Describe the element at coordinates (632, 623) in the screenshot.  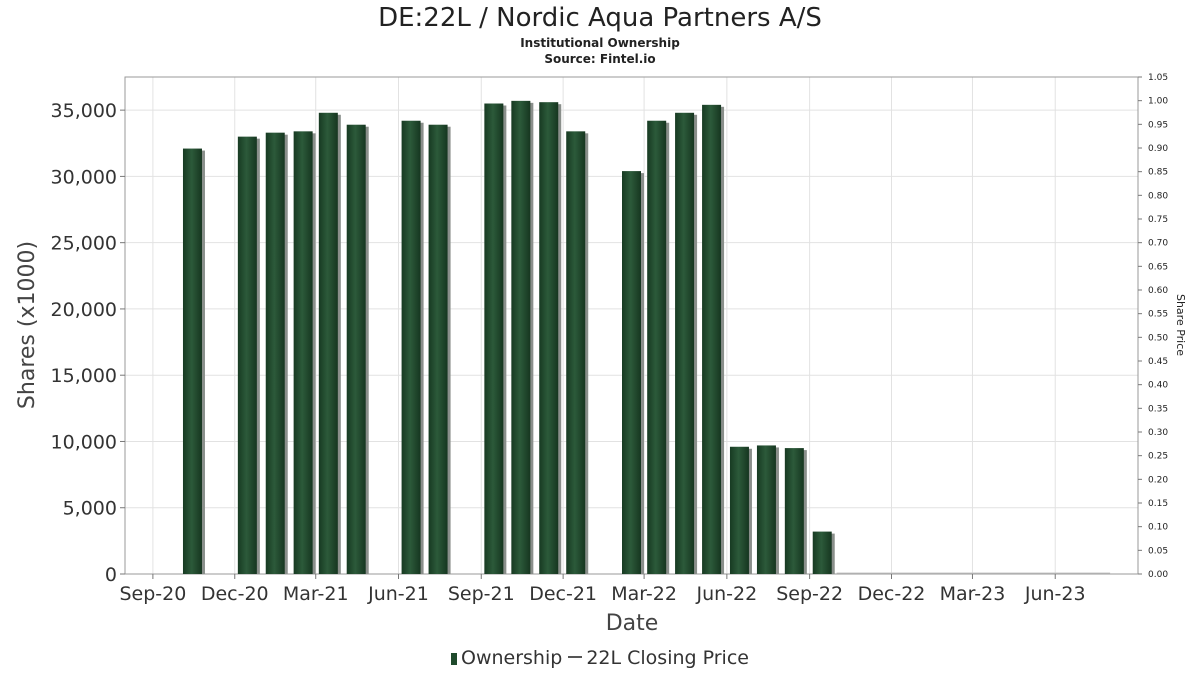
I see `x-axis-title: Date` at that location.